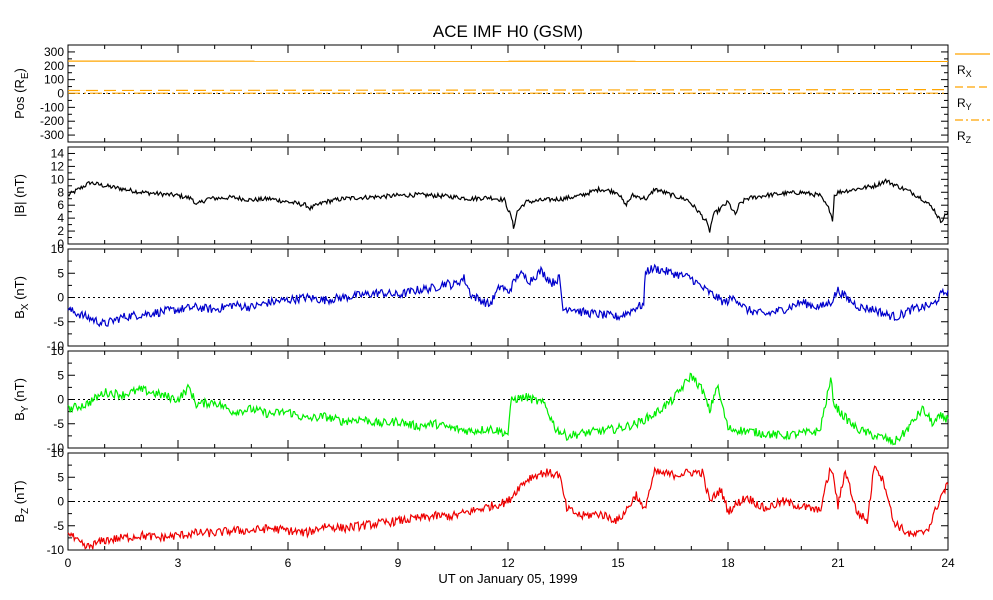  What do you see at coordinates (52, 135) in the screenshot?
I see `y-tick-label: -300` at bounding box center [52, 135].